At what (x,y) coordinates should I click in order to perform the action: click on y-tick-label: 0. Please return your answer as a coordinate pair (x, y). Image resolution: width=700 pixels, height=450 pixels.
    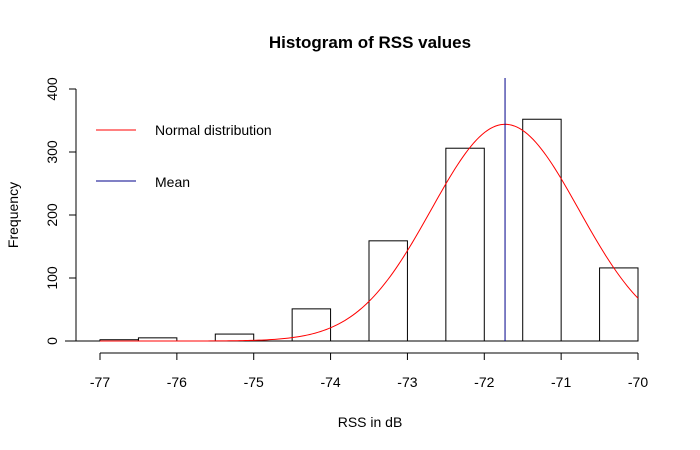
    Looking at the image, I should click on (52, 341).